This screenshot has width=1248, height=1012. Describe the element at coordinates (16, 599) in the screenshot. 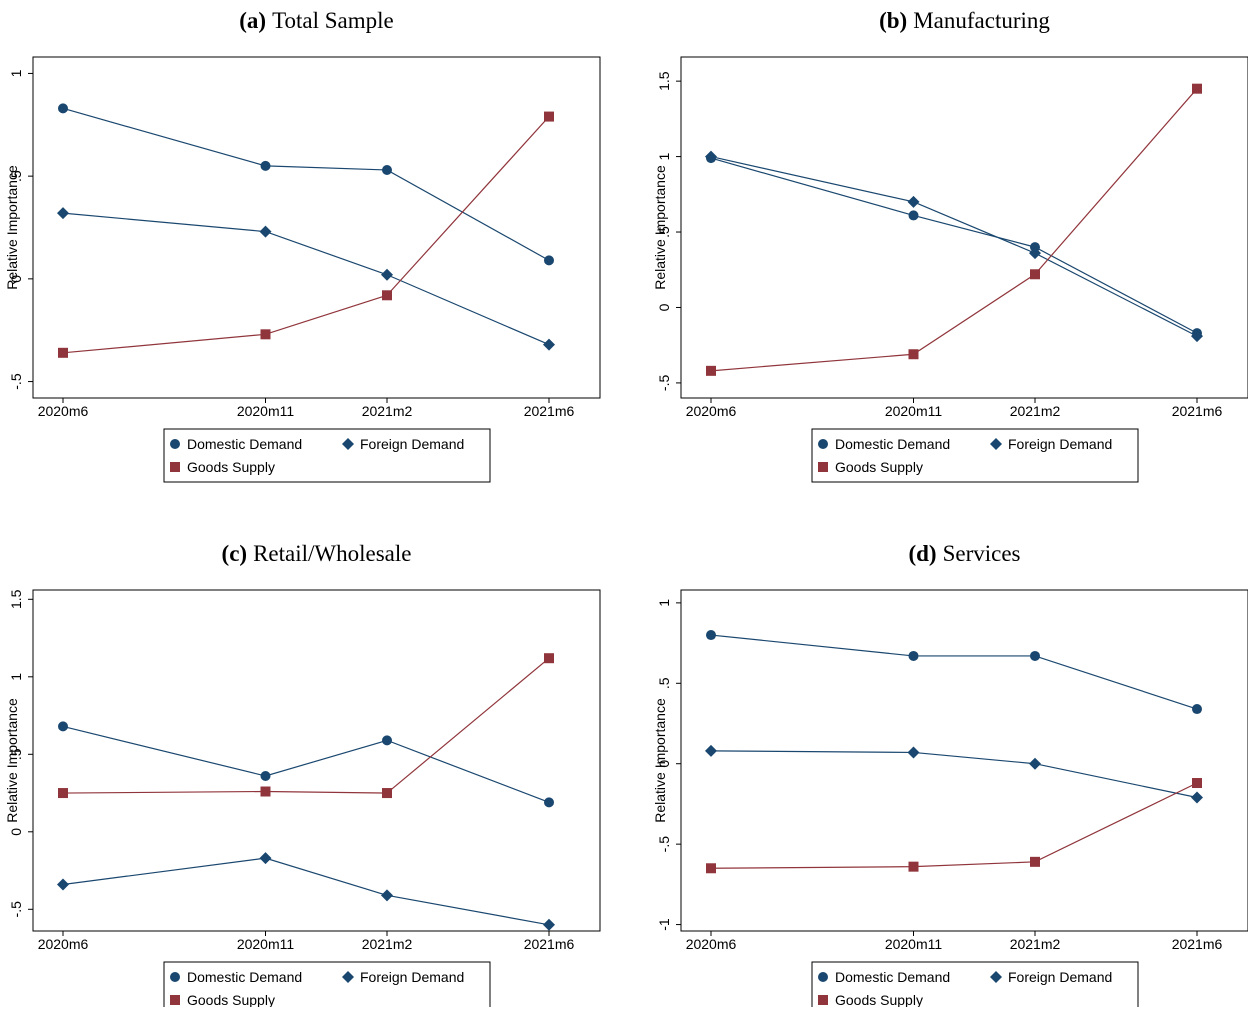

I see `y-tick-label: 1.5` at that location.